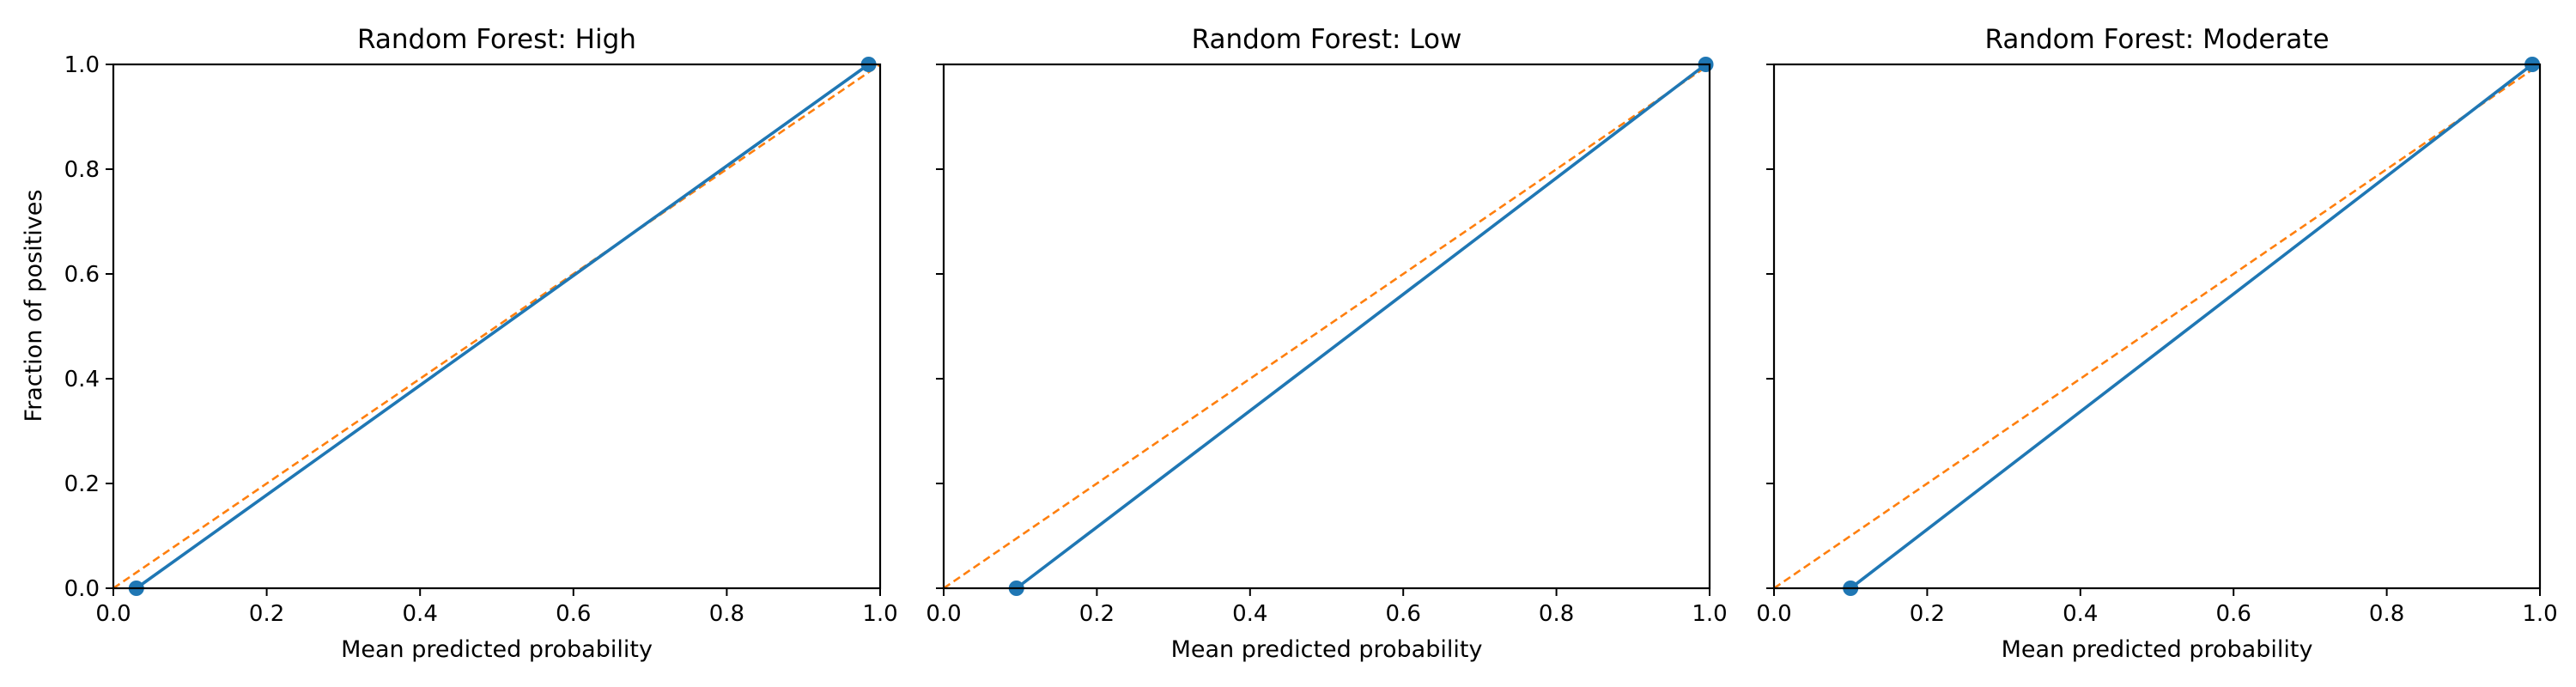  What do you see at coordinates (82, 484) in the screenshot?
I see `y-tick-label: 0.2` at bounding box center [82, 484].